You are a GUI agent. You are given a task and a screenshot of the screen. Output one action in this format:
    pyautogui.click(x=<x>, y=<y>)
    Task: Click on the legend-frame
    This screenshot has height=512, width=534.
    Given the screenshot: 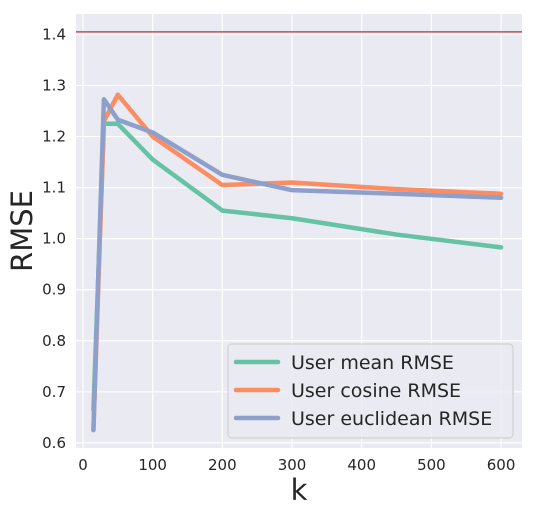 What is the action you would take?
    pyautogui.click(x=370, y=391)
    